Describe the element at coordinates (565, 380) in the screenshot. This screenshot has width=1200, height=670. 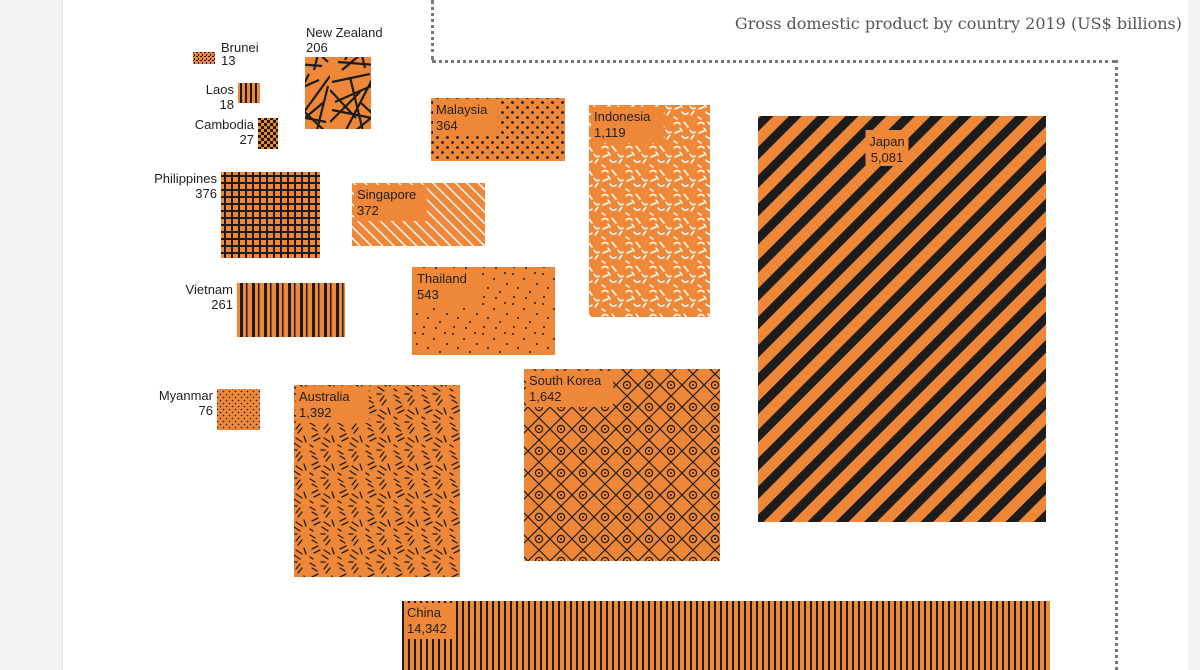
I see `country-name-south-korea: South Korea` at that location.